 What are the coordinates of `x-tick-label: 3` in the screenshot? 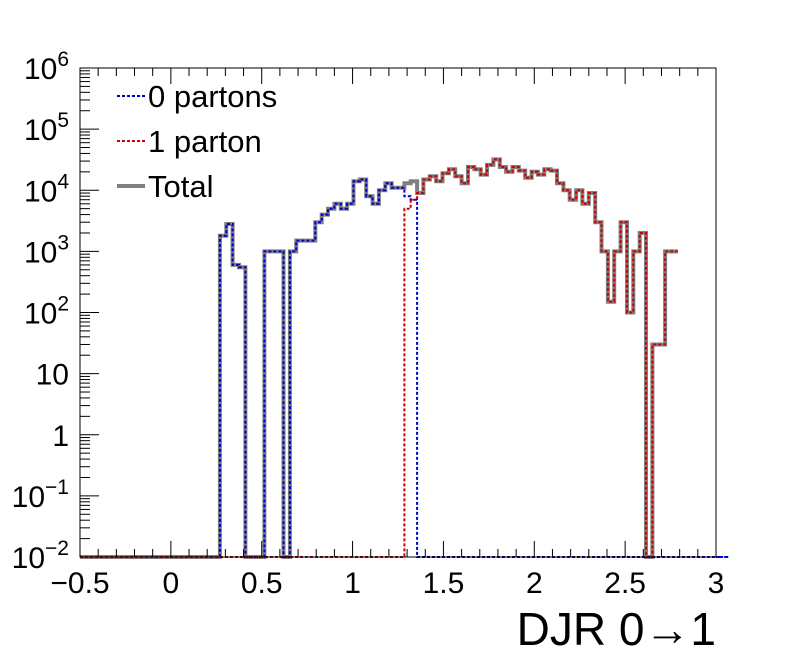 It's located at (716, 583).